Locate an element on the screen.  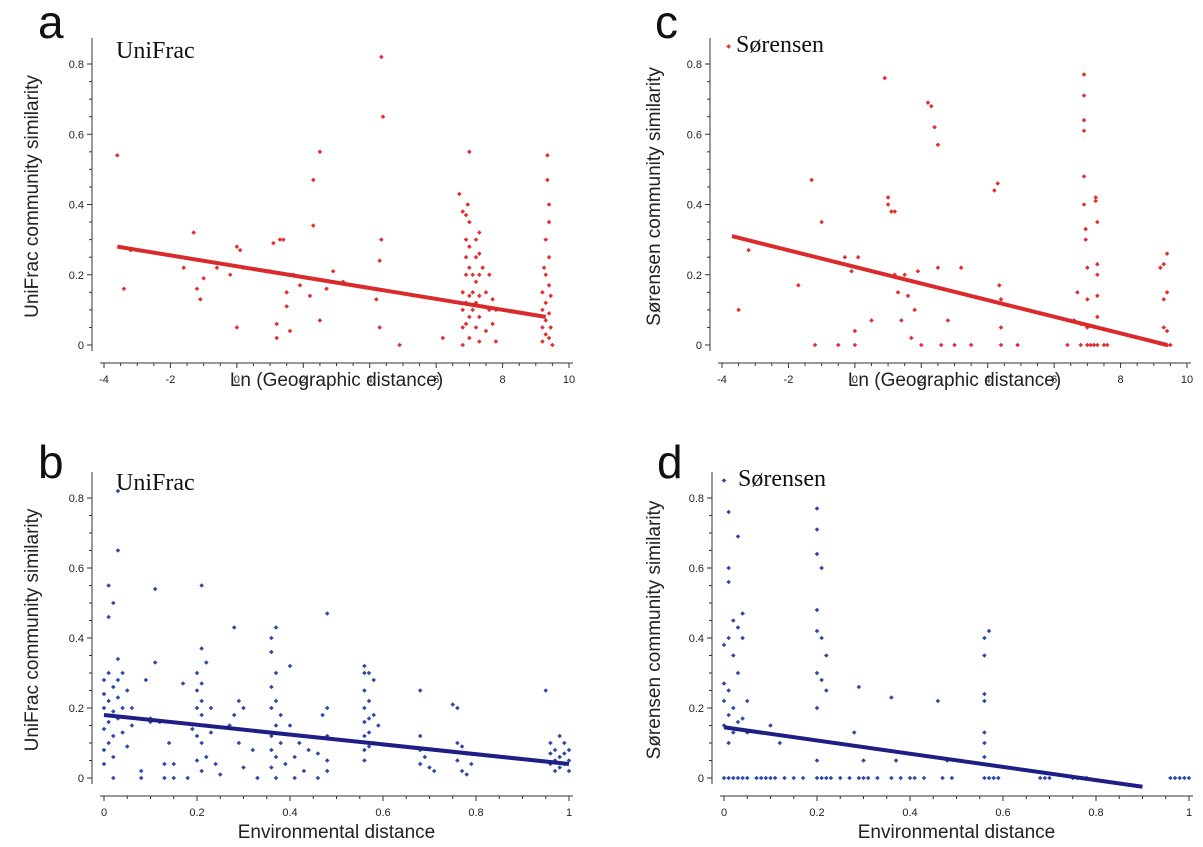
y-tick-label: 0.2 is located at coordinates (694, 276).